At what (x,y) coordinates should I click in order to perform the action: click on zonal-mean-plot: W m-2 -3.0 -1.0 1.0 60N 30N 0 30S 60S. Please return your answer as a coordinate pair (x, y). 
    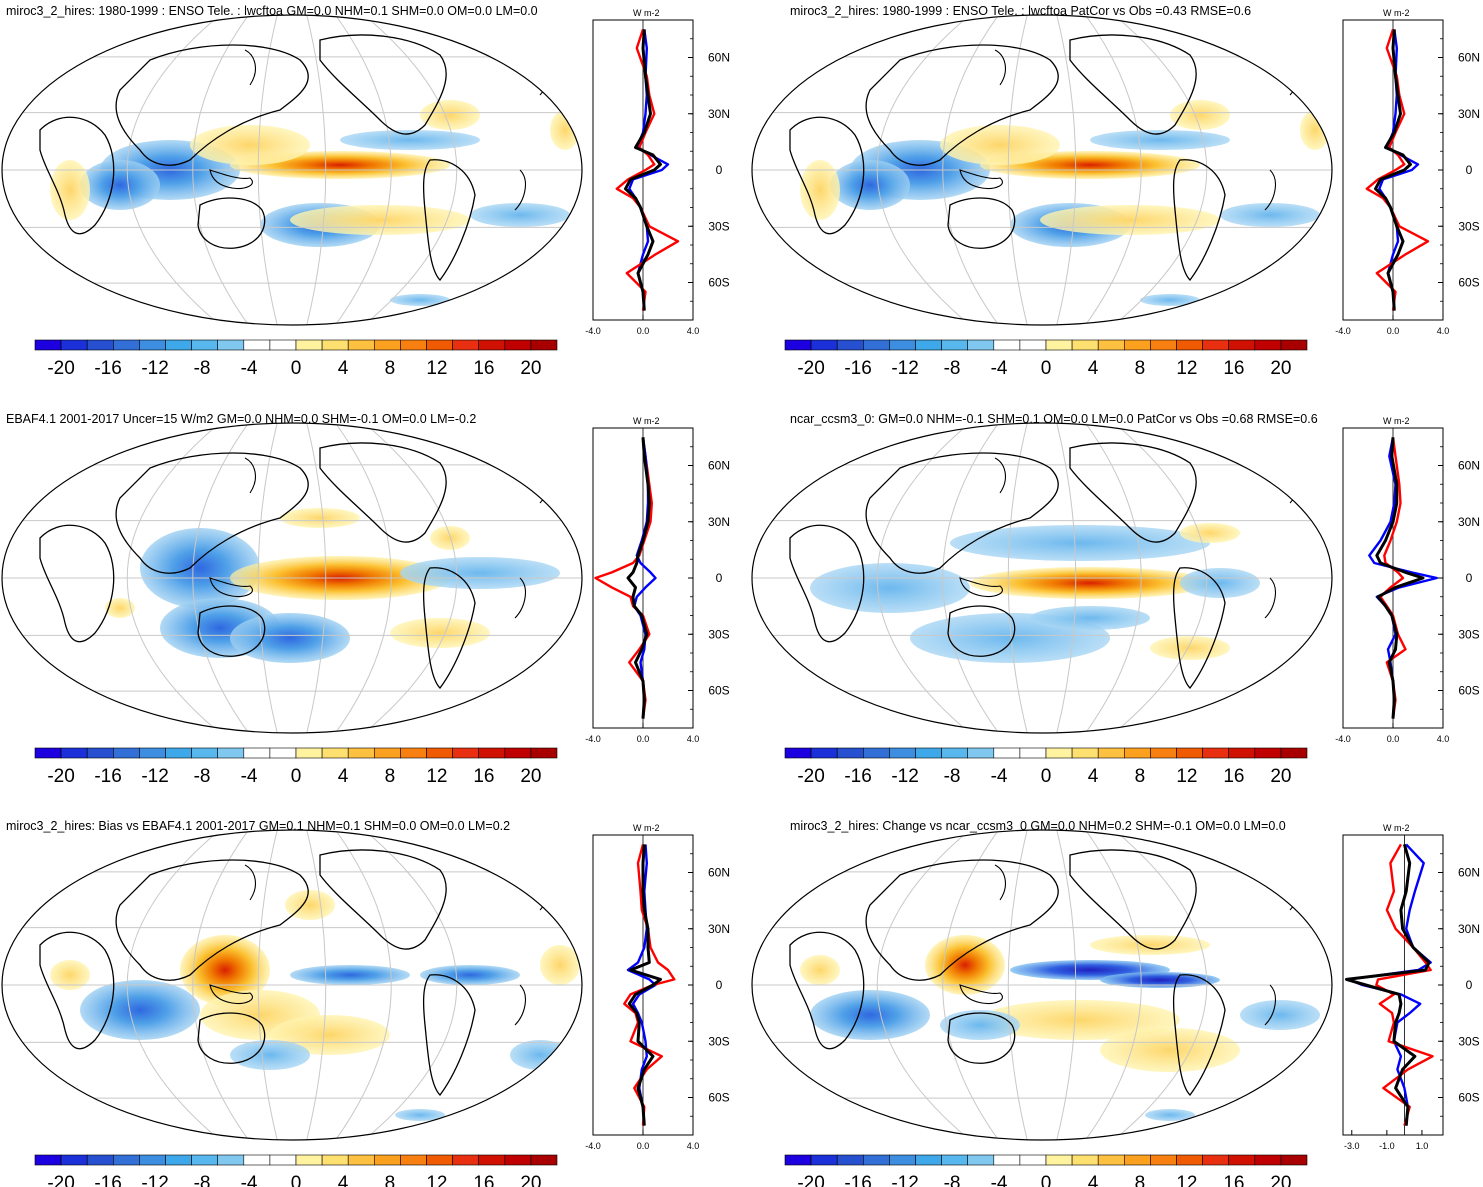
    Looking at the image, I should click on (1411, 987).